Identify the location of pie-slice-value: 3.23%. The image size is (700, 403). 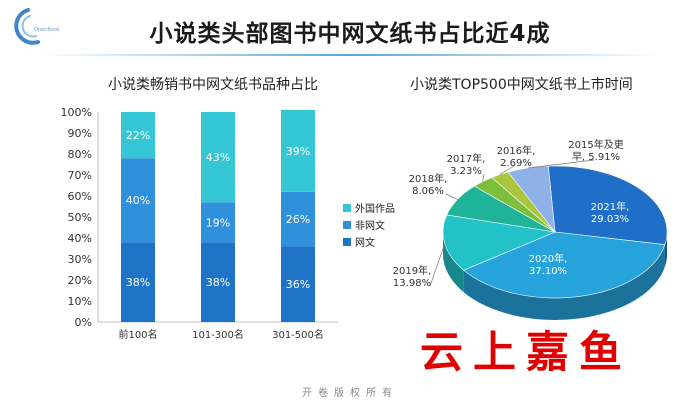
(466, 171).